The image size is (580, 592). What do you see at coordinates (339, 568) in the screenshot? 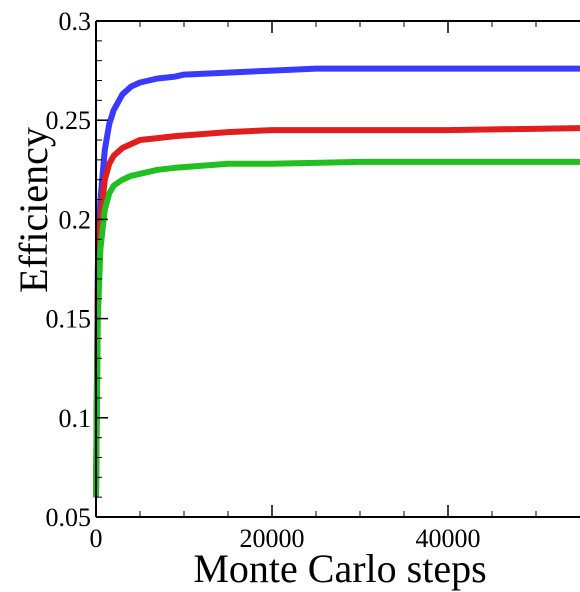
I see `x-axis-title: Monte Carlo steps` at bounding box center [339, 568].